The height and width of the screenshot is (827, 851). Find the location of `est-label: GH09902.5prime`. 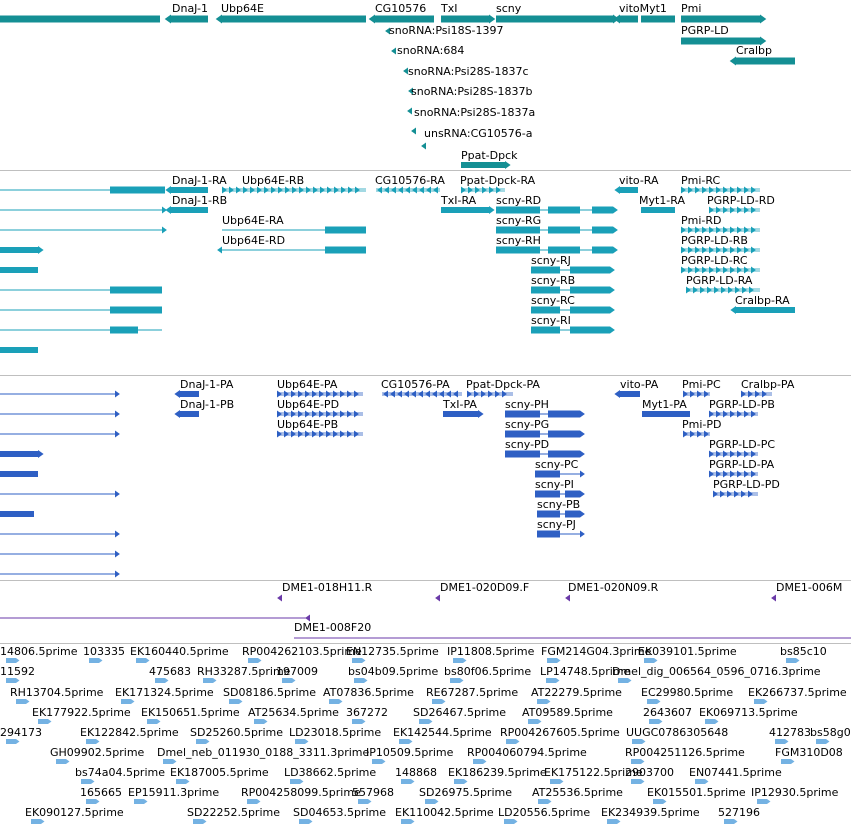

est-label: GH09902.5prime is located at coordinates (97, 752).